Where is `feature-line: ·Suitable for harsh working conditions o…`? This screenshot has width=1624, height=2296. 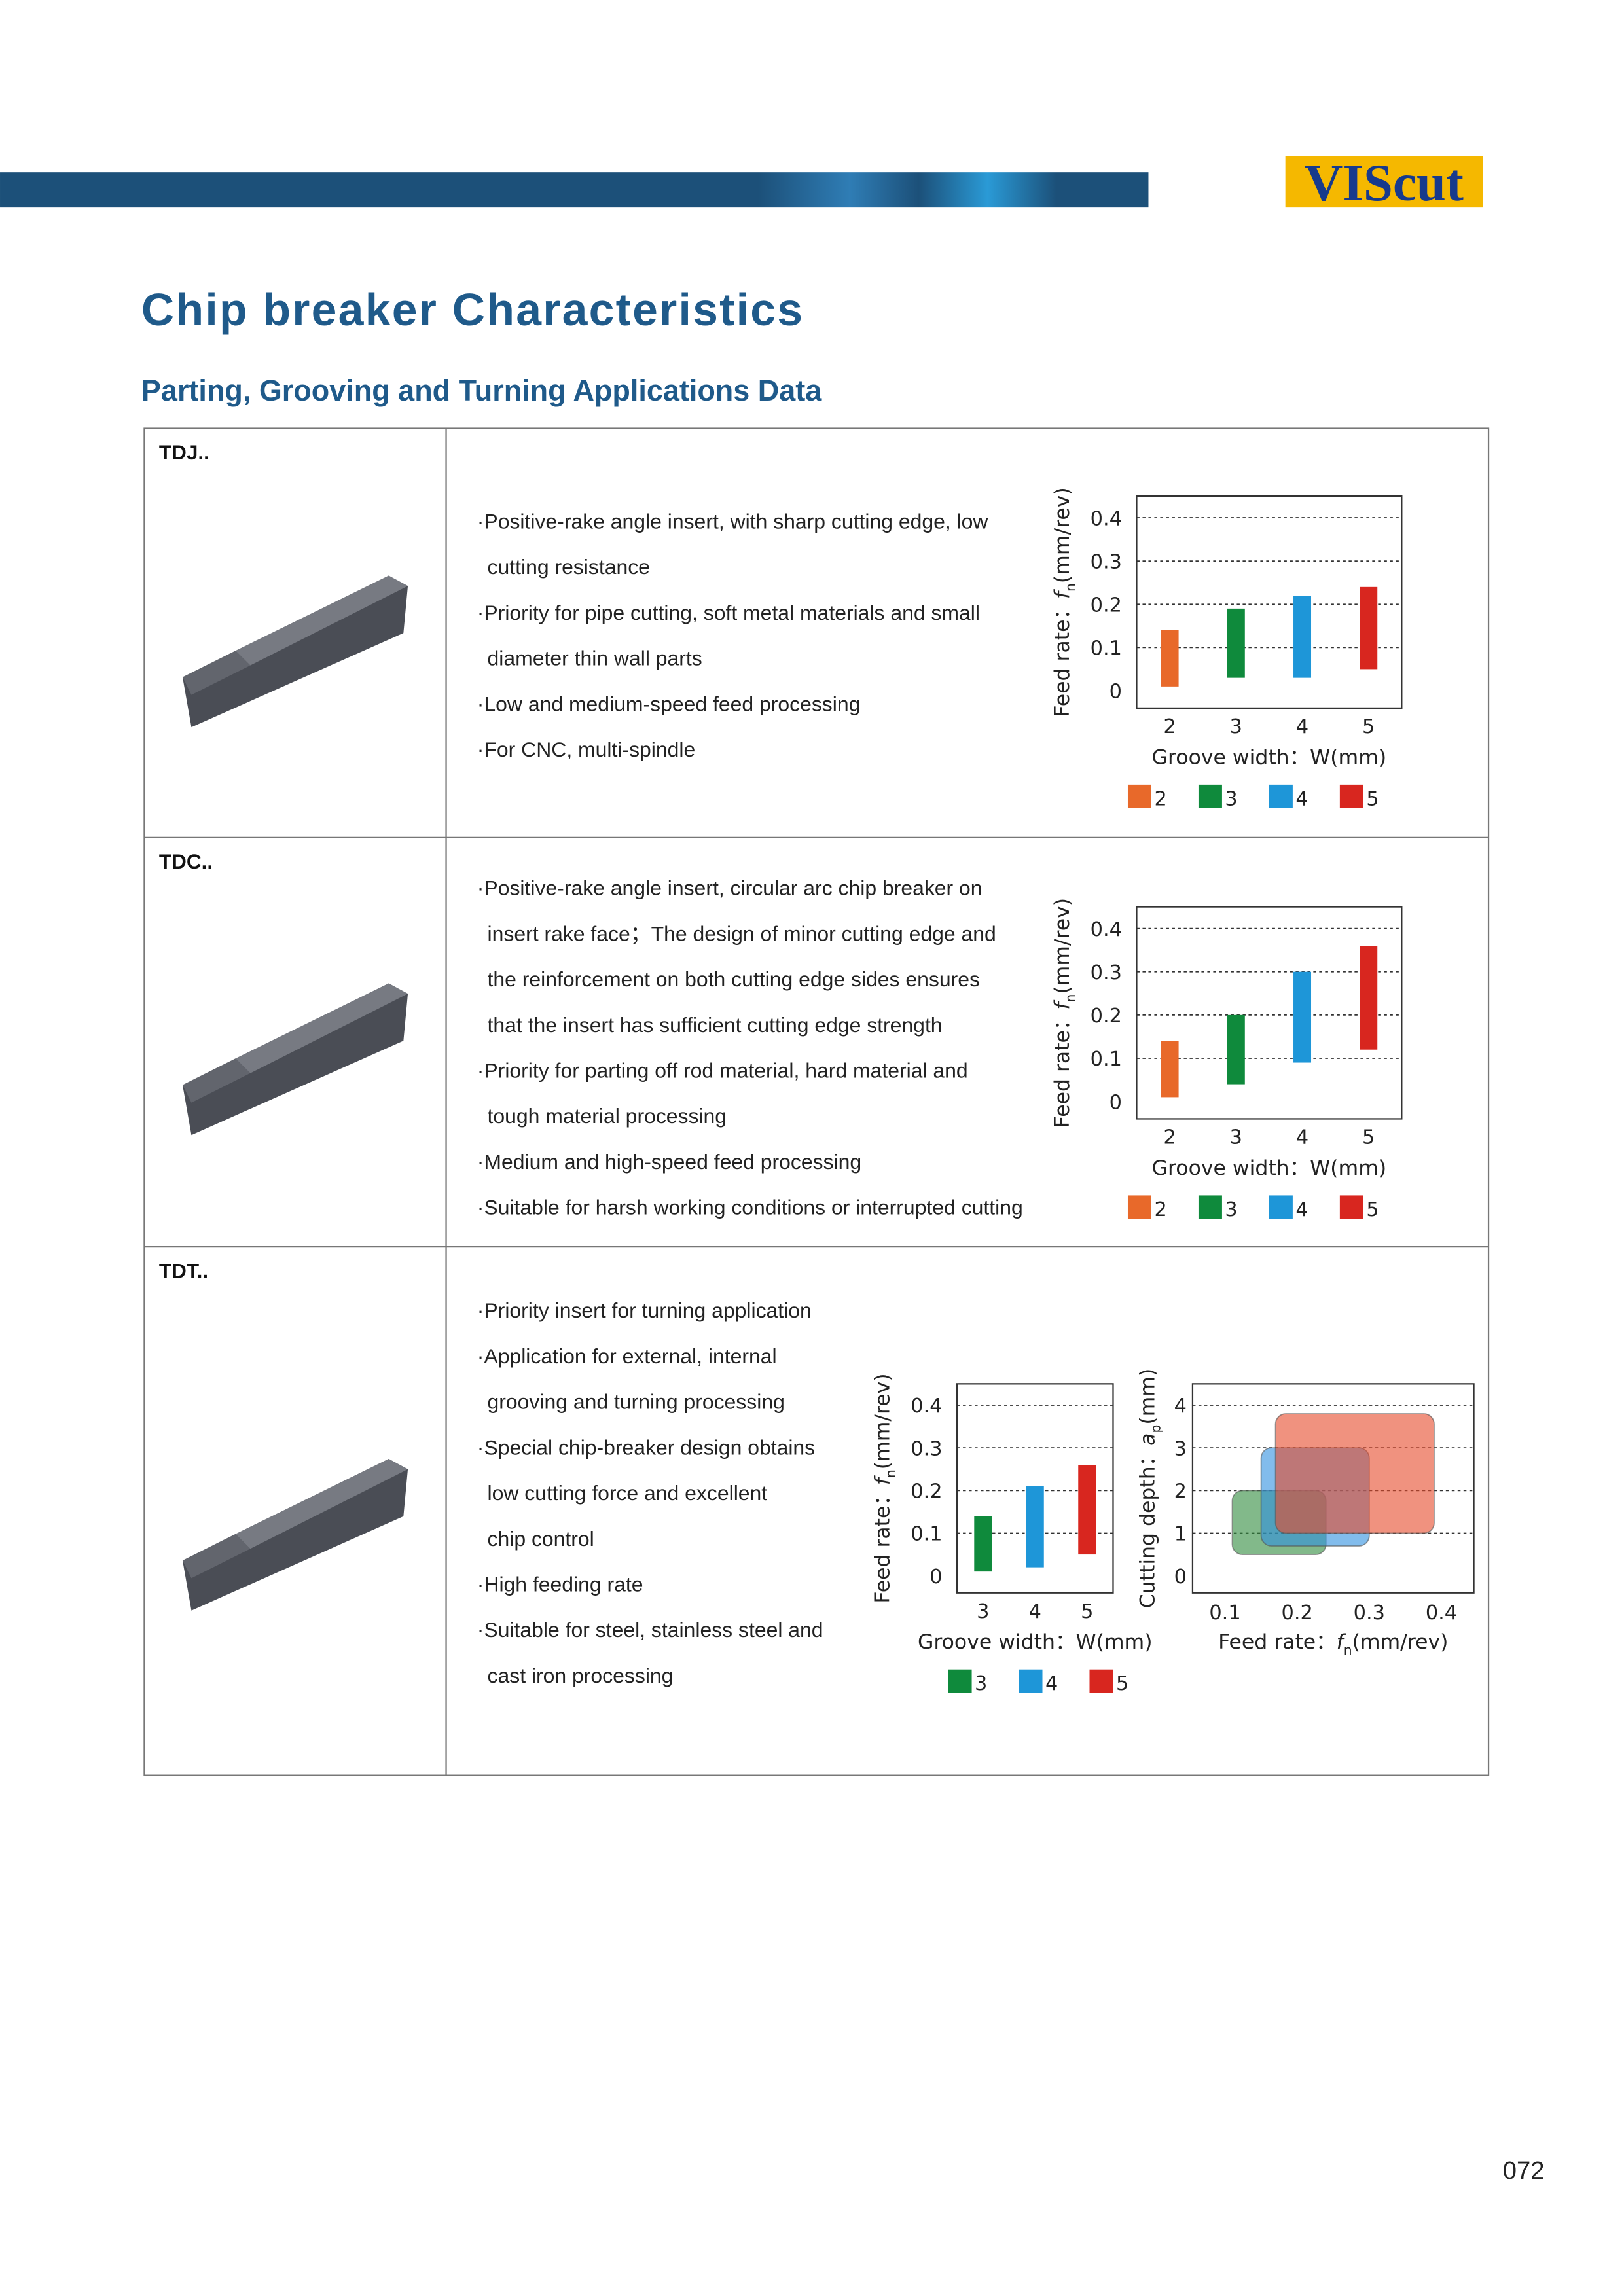 feature-line: ·Suitable for harsh working conditions o… is located at coordinates (750, 1207).